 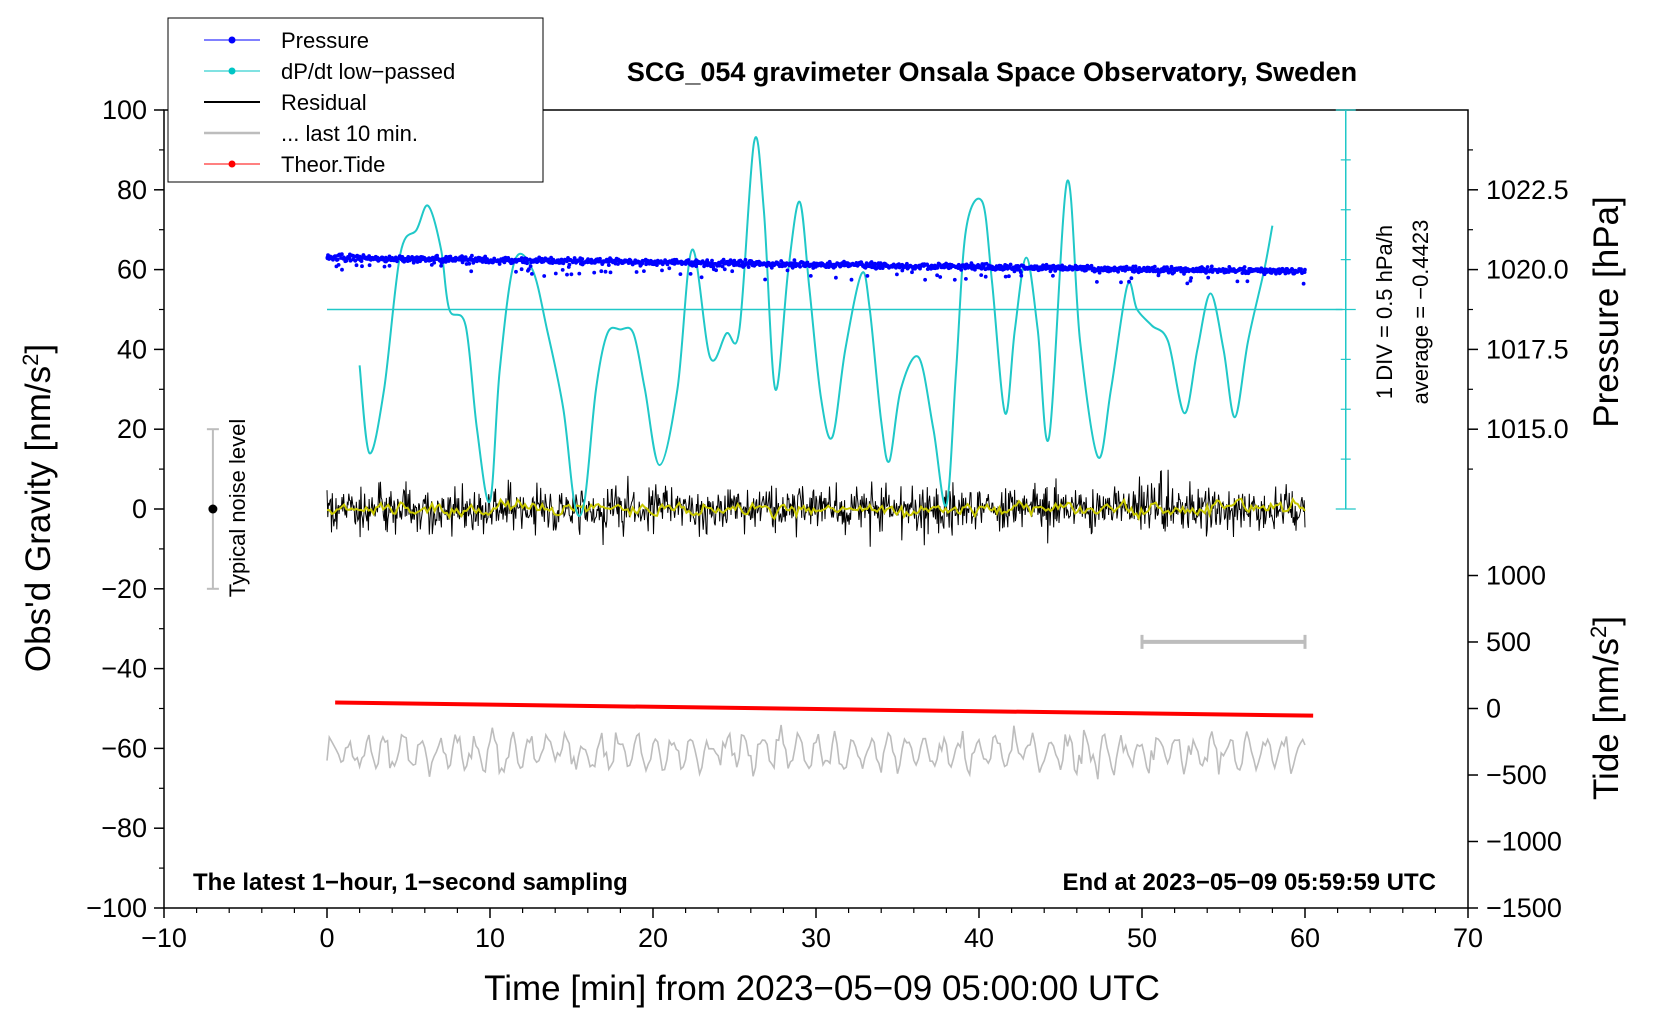 What do you see at coordinates (132, 349) in the screenshot?
I see `y-tick-label: 40` at bounding box center [132, 349].